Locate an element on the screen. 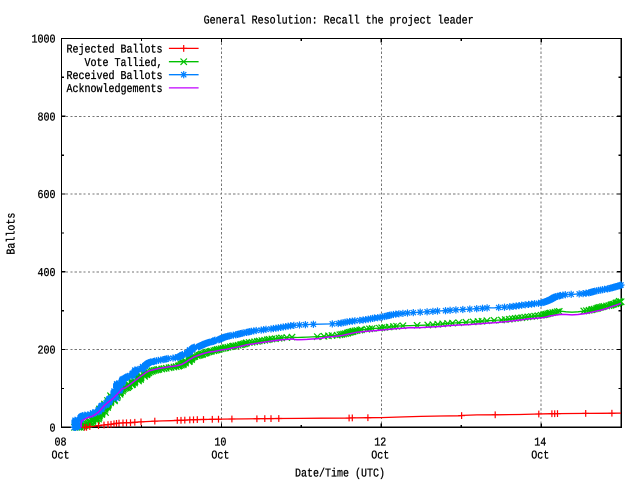 This screenshot has height=485, width=640. svg-text: 800 is located at coordinates (46, 118).